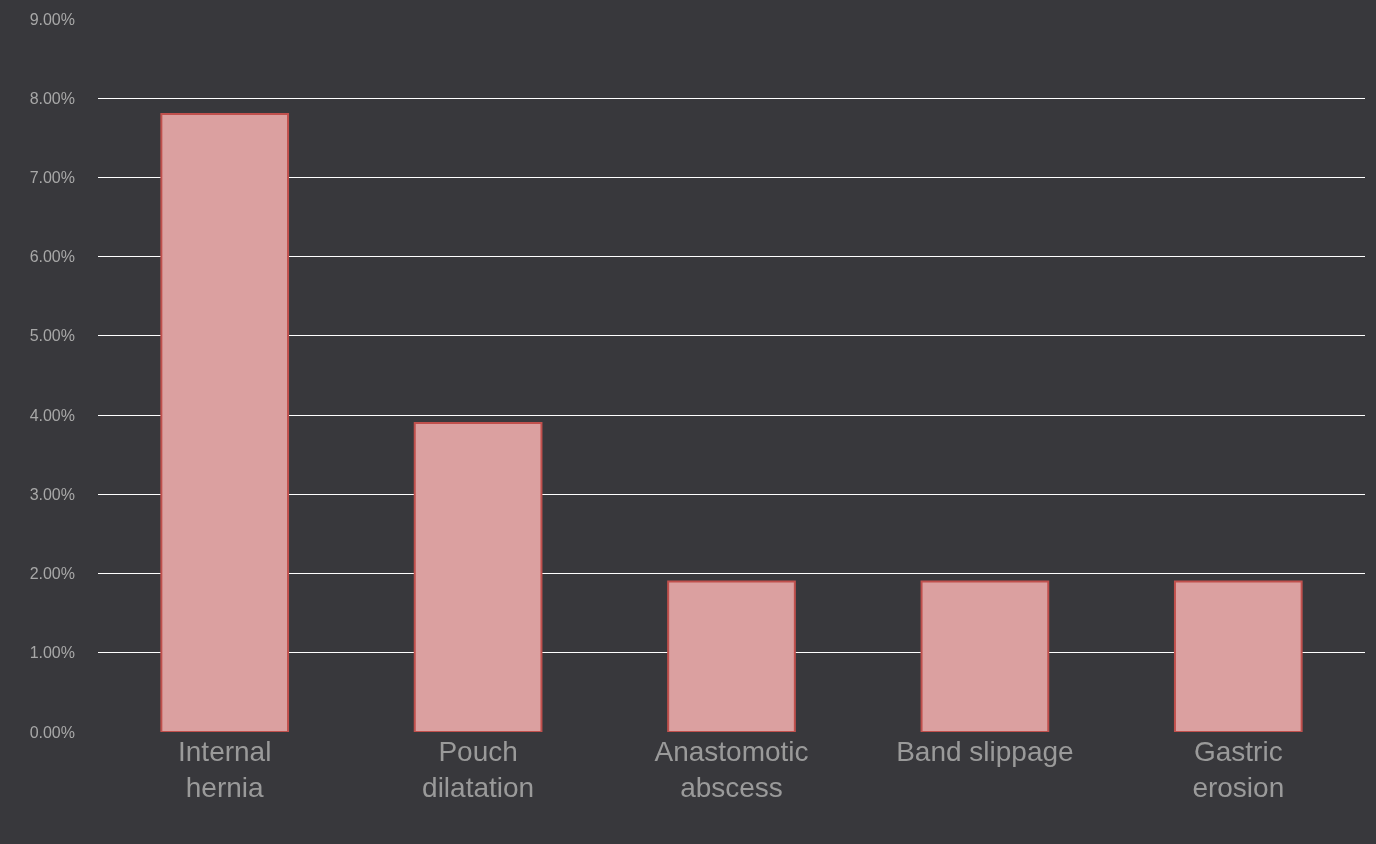  What do you see at coordinates (52, 574) in the screenshot?
I see `y-tick-label: 2.00%` at bounding box center [52, 574].